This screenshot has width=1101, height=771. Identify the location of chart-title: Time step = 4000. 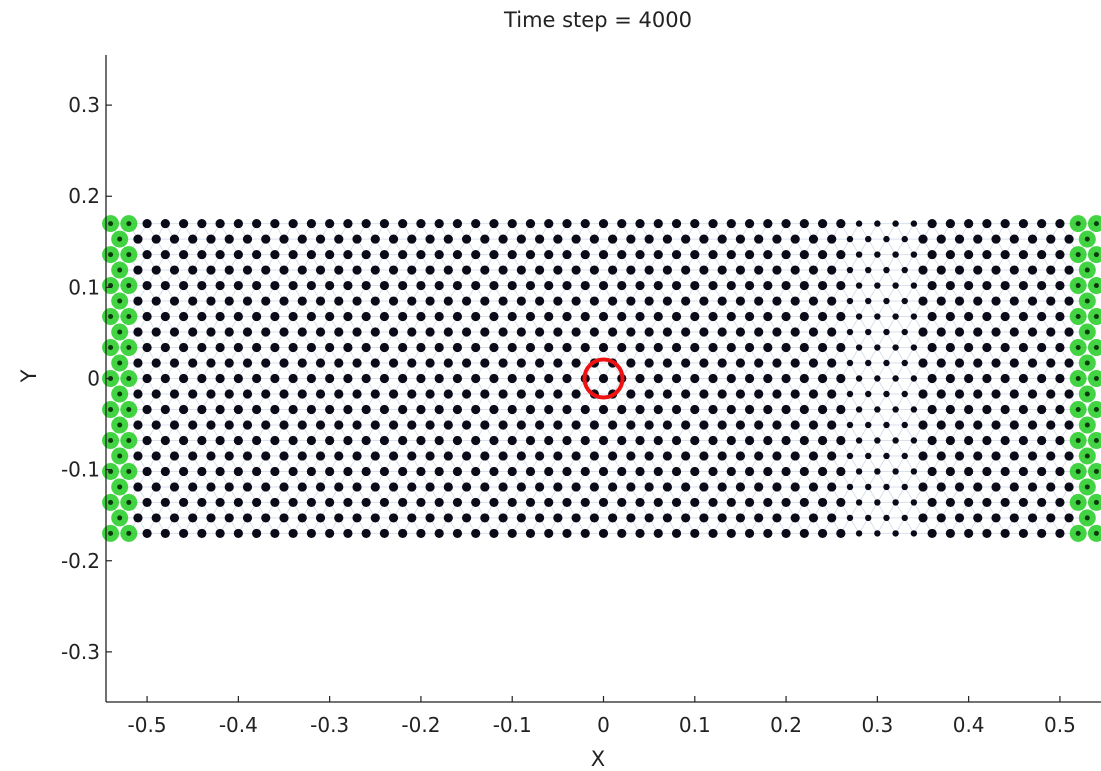
(597, 20).